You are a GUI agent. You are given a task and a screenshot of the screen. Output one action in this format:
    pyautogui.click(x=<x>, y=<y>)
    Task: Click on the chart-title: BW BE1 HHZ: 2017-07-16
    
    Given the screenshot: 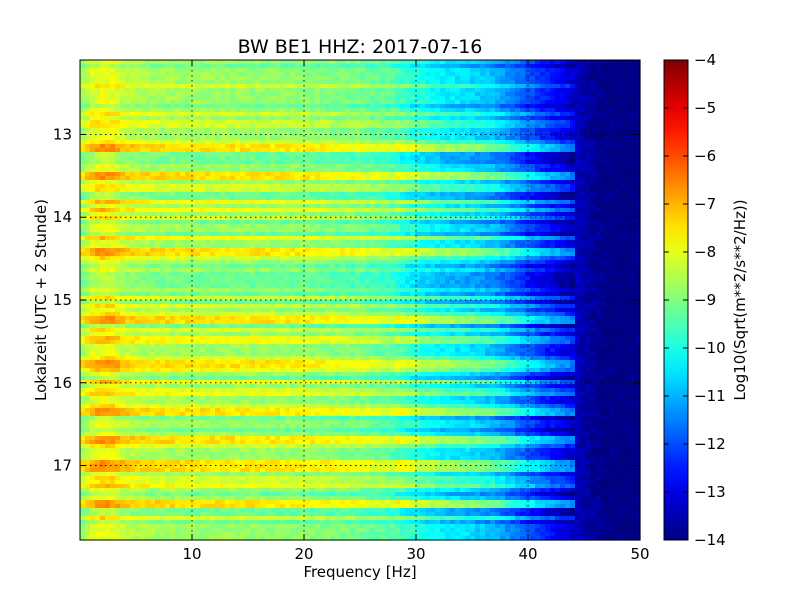 What is the action you would take?
    pyautogui.click(x=360, y=47)
    